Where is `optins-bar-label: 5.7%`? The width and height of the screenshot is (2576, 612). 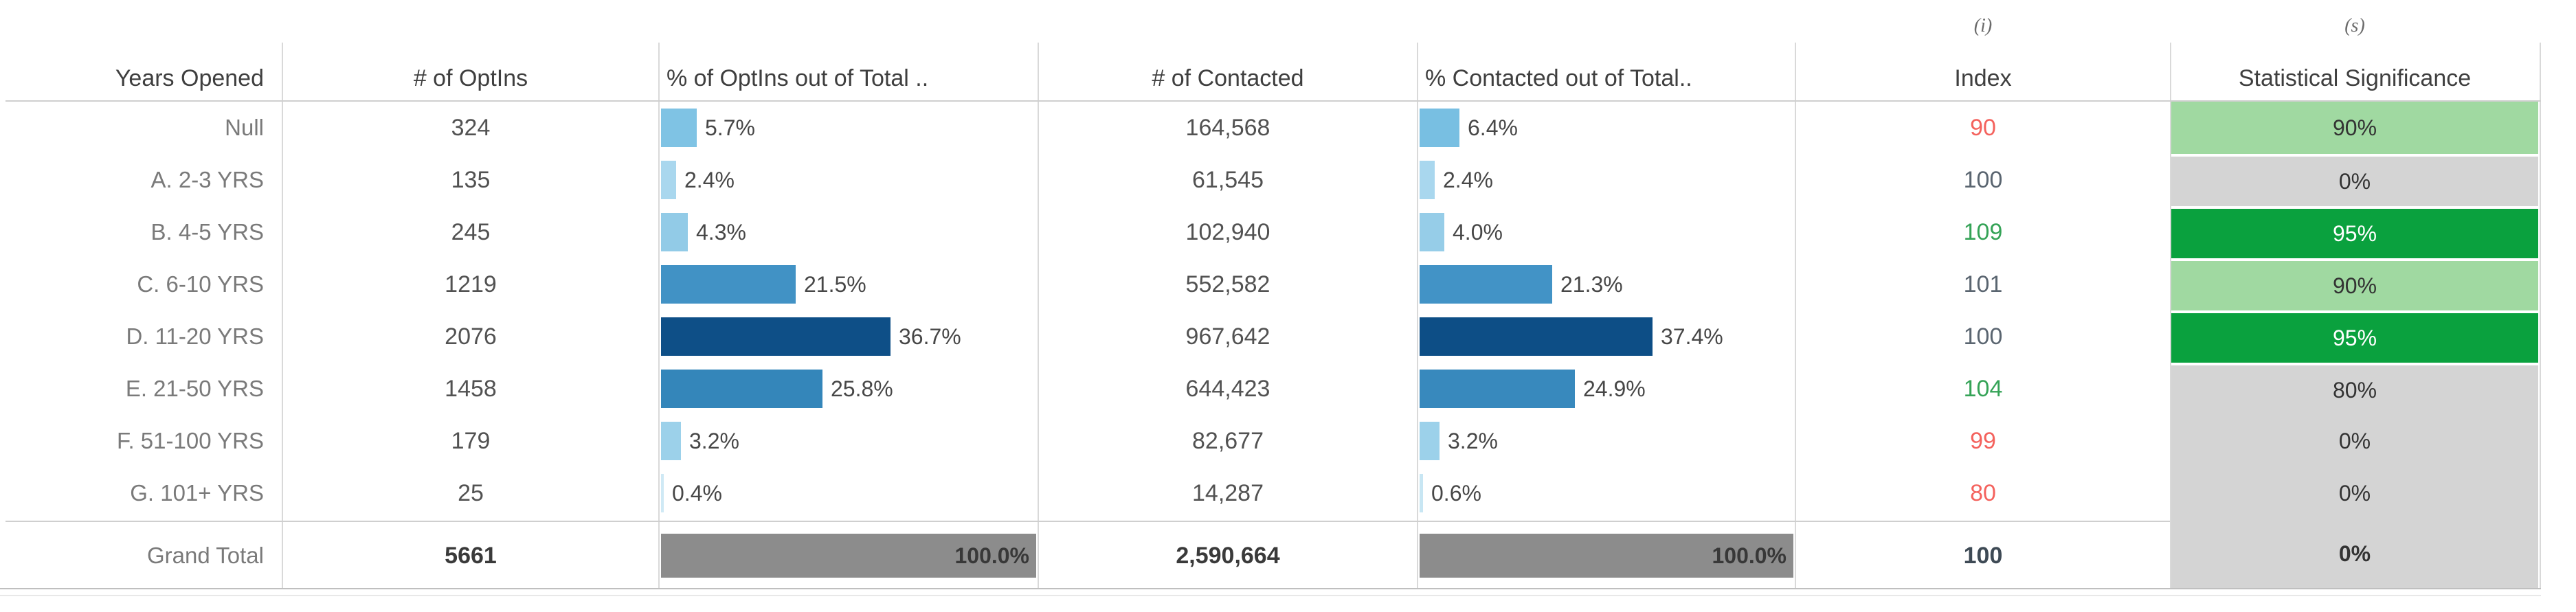 optins-bar-label: 5.7% is located at coordinates (730, 127).